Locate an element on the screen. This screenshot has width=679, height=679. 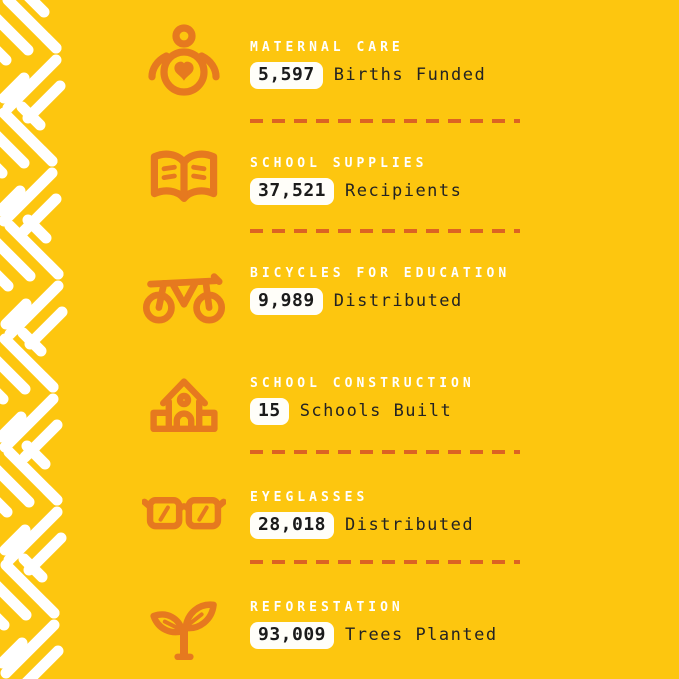
stat-title: BICYCLES FOR EDUCATION is located at coordinates (380, 273).